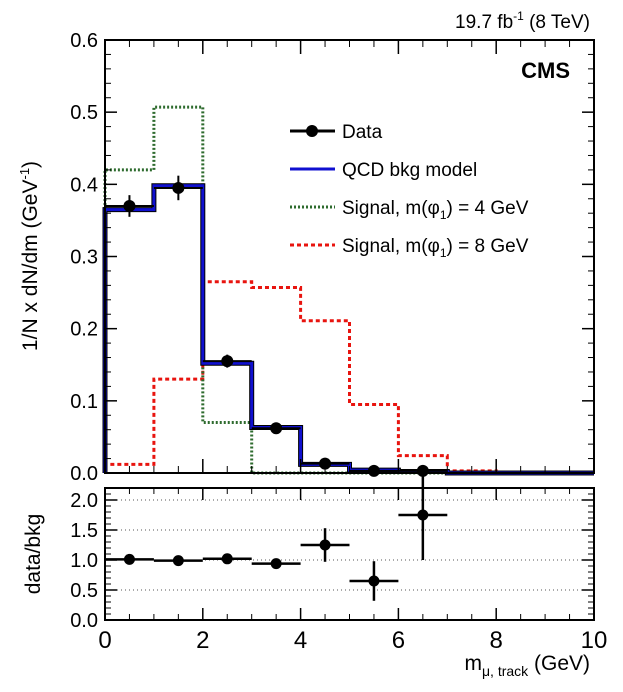 Image resolution: width=623 pixels, height=692 pixels. What do you see at coordinates (594, 640) in the screenshot?
I see `x-tick-label: 10` at bounding box center [594, 640].